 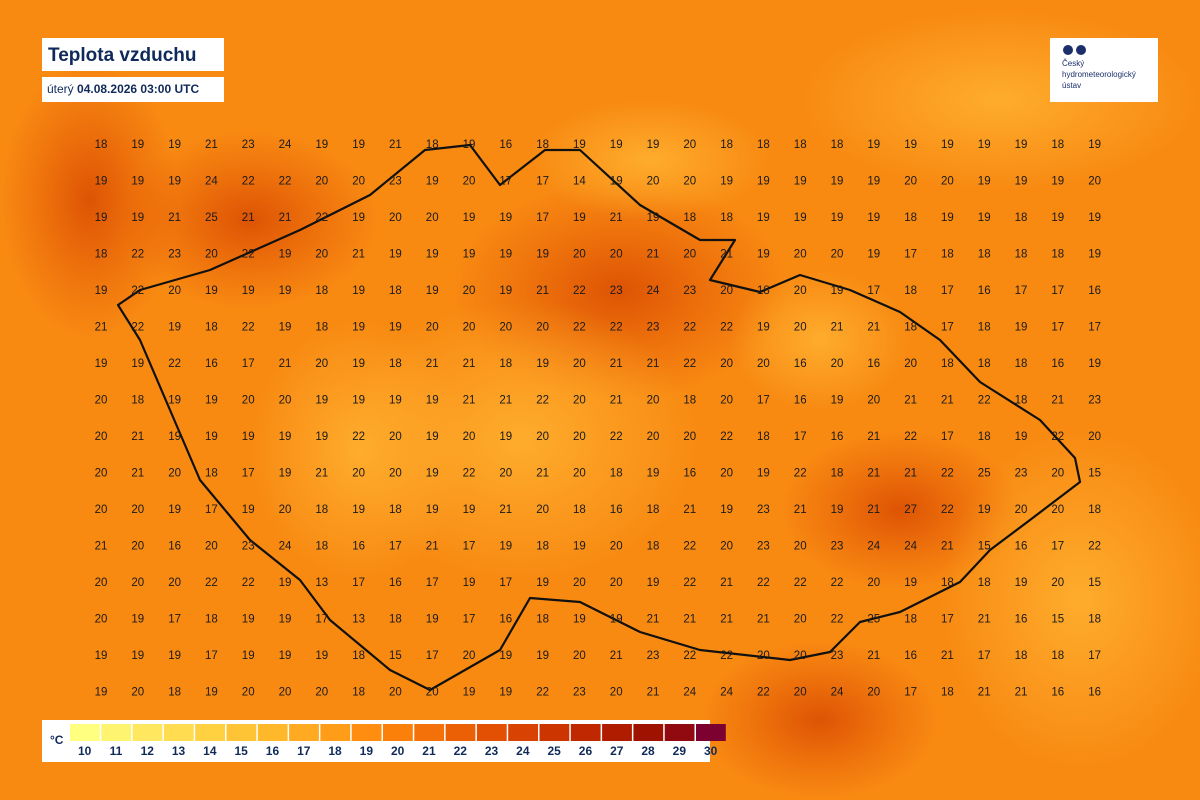 I want to click on temperature-value: 24, so click(x=285, y=547).